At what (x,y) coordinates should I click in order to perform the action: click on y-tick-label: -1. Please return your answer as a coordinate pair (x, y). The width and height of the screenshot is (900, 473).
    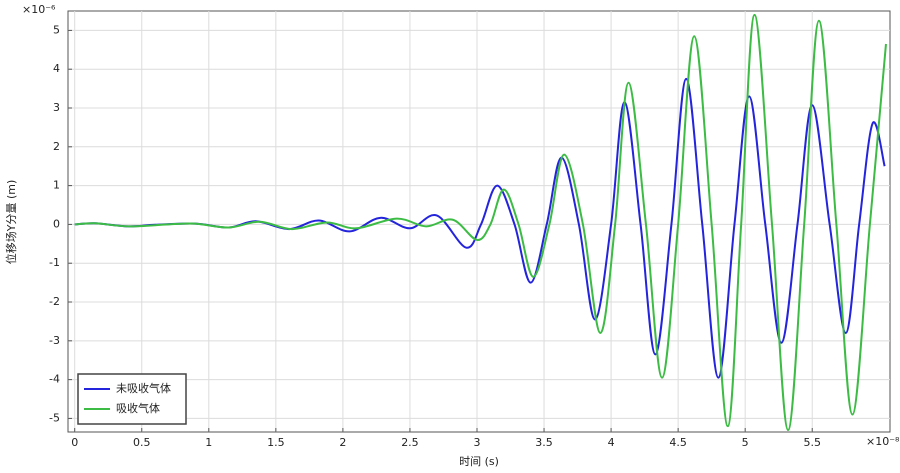
    Looking at the image, I should click on (54, 262).